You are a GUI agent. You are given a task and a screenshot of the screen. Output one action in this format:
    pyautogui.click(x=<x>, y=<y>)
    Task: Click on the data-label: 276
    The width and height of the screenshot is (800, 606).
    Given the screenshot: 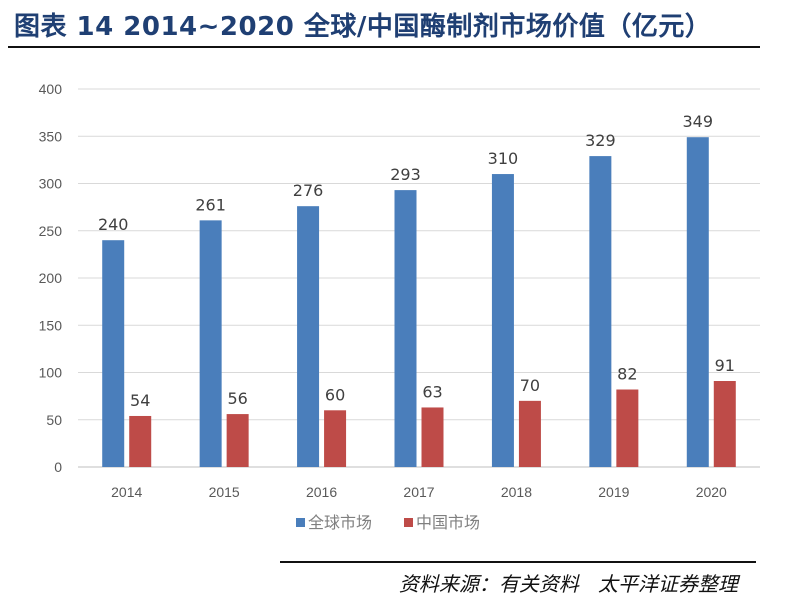 What is the action you would take?
    pyautogui.click(x=308, y=190)
    